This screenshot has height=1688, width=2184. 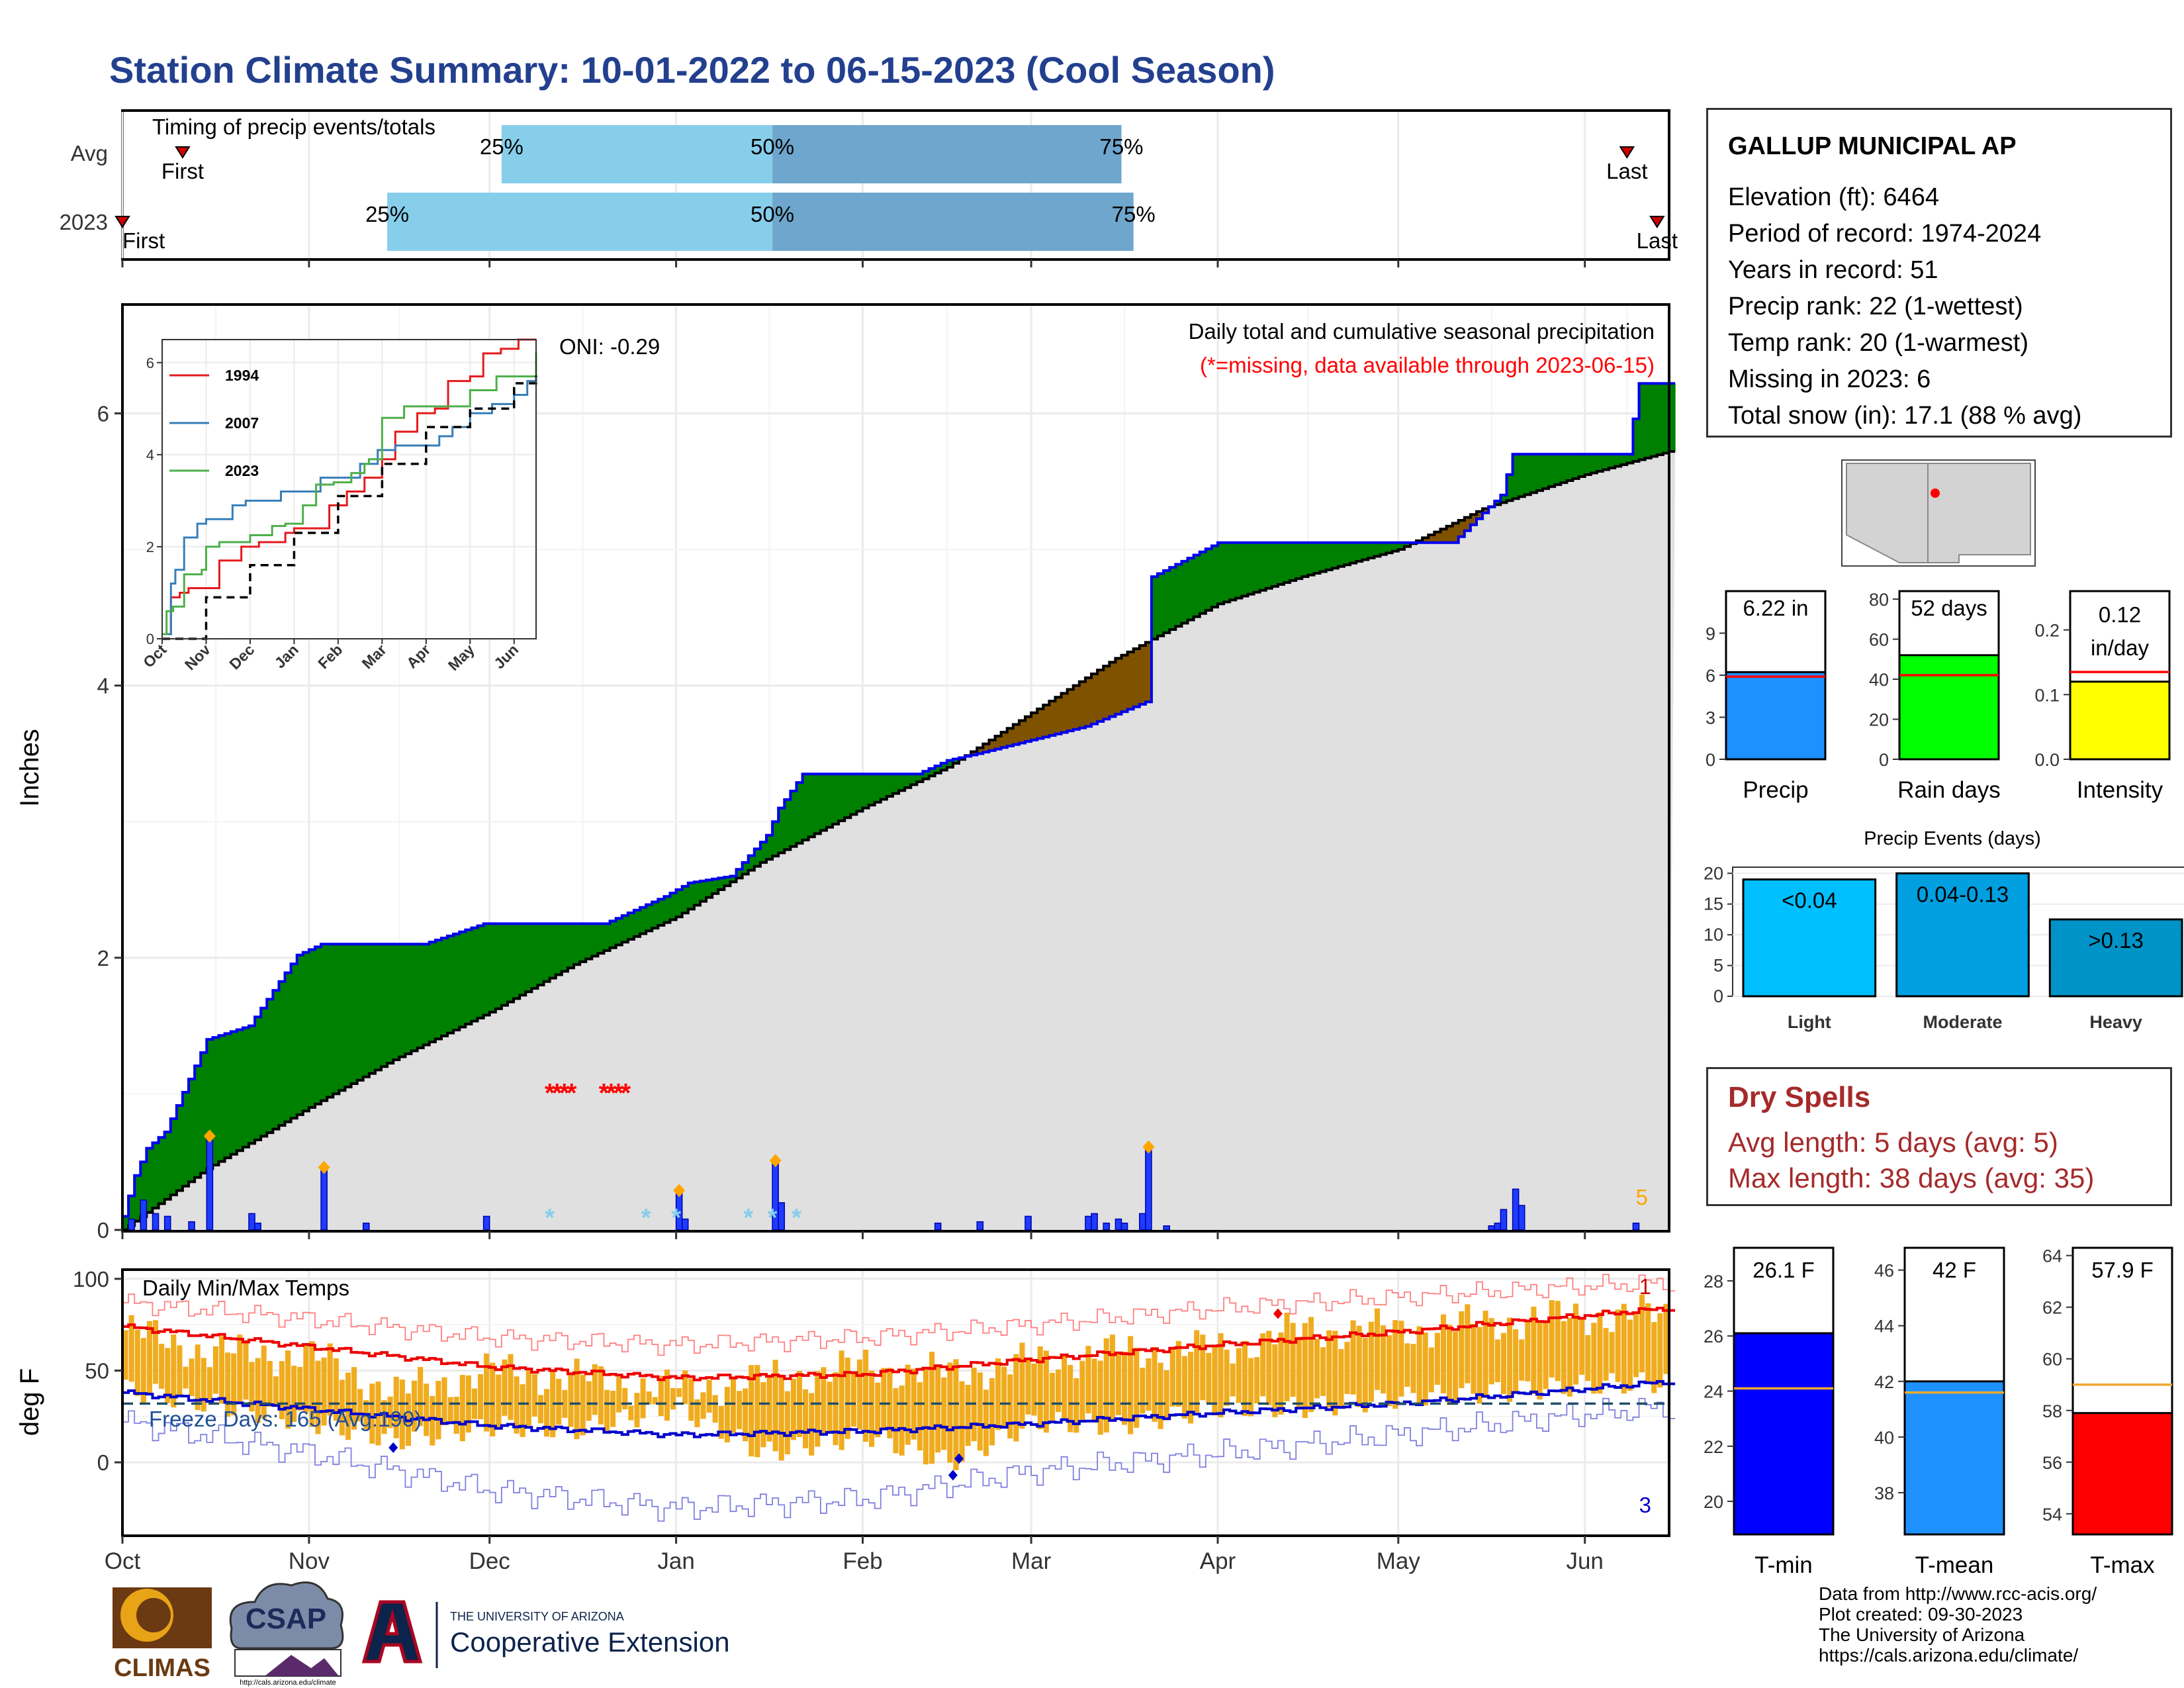 What do you see at coordinates (1872, 146) in the screenshot?
I see `station-name: GALLUP MUNICIPAL AP` at bounding box center [1872, 146].